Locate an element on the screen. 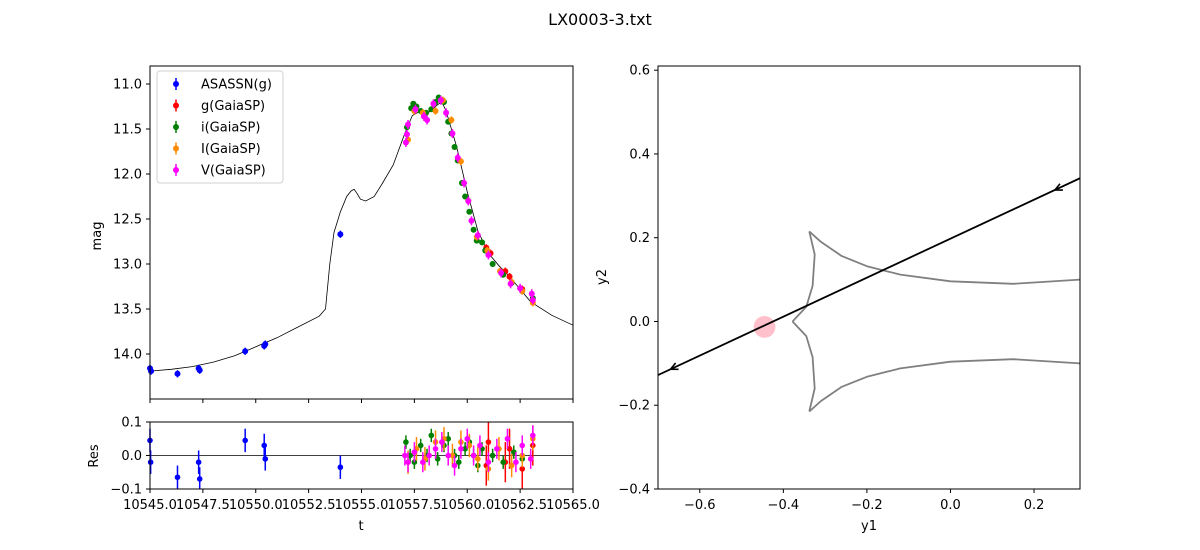 Image resolution: width=1200 pixels, height=550 pixels. xtick-label: −0.2 is located at coordinates (867, 505).